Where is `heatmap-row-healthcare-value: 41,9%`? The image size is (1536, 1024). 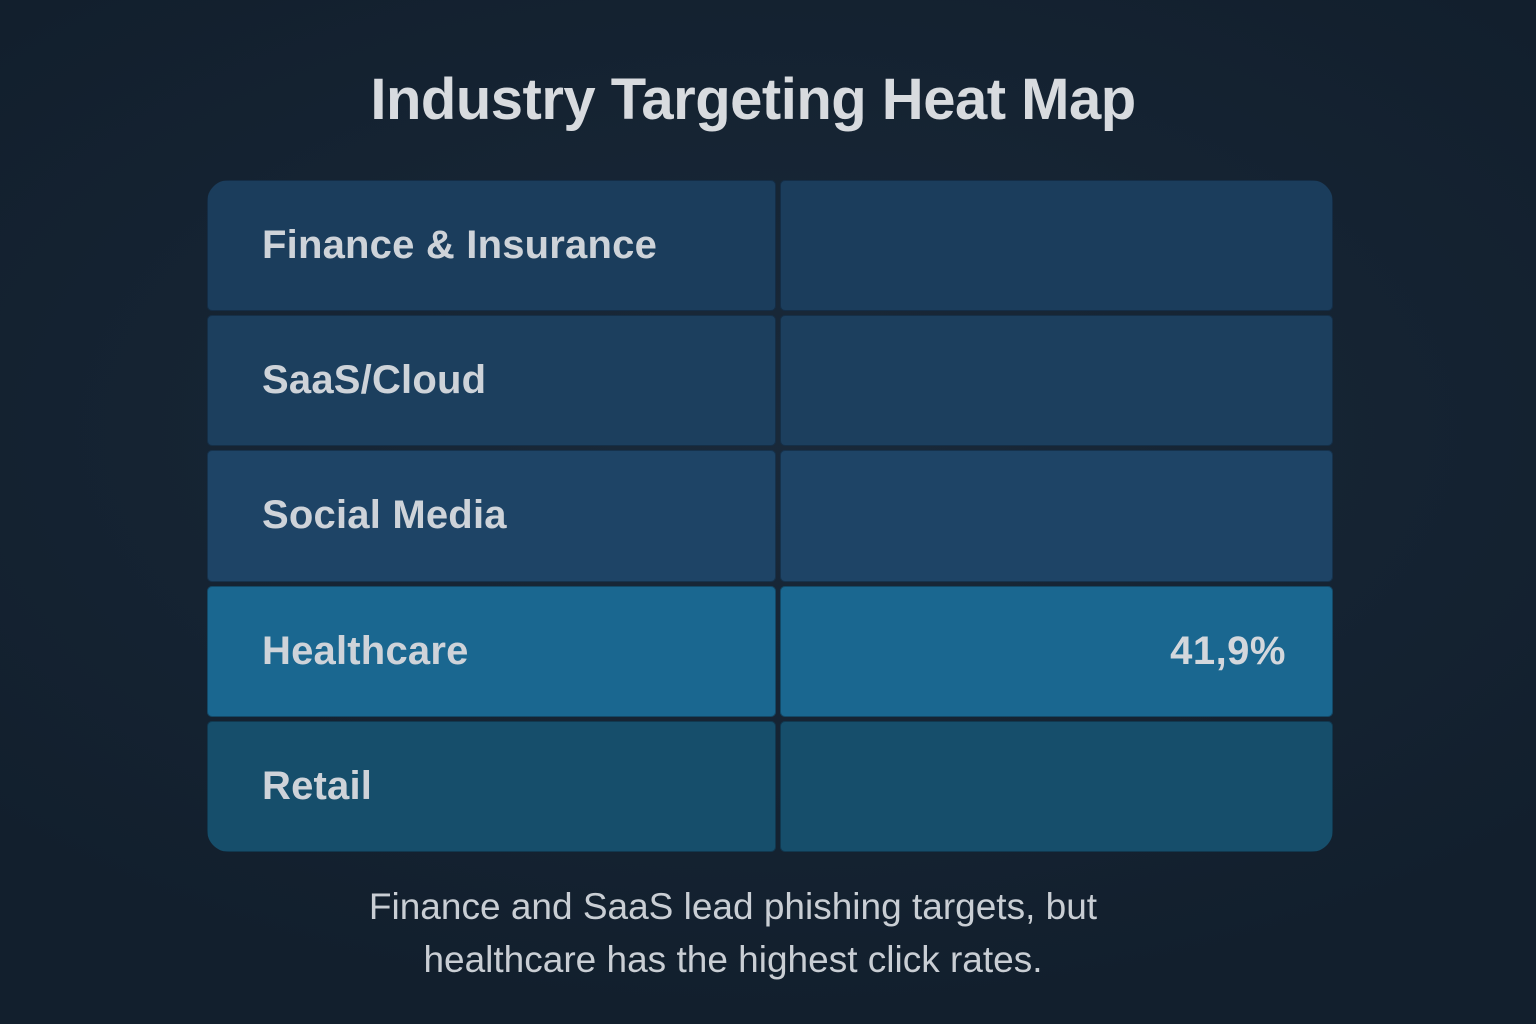
heatmap-row-healthcare-value: 41,9% is located at coordinates (1056, 651).